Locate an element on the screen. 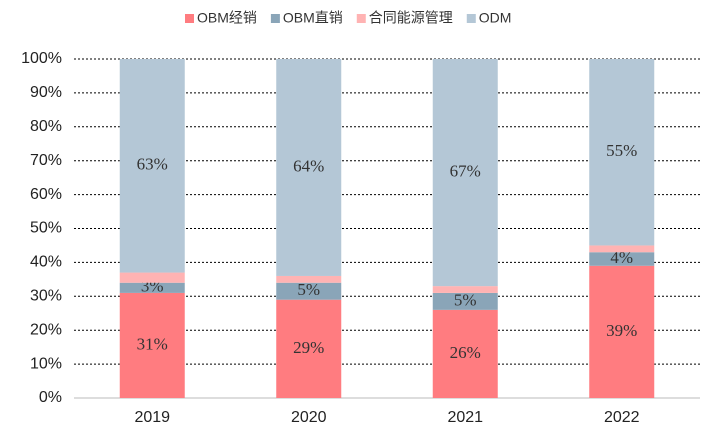  data-label: 63% is located at coordinates (152, 164).